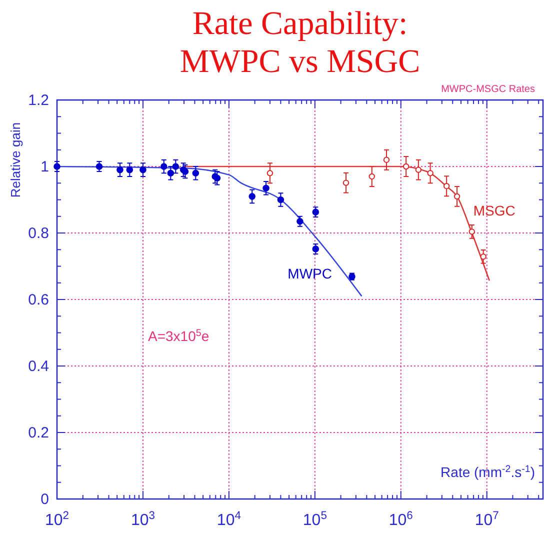 This screenshot has width=549, height=533. Describe the element at coordinates (38, 433) in the screenshot. I see `y-tick-label: 0.2` at that location.